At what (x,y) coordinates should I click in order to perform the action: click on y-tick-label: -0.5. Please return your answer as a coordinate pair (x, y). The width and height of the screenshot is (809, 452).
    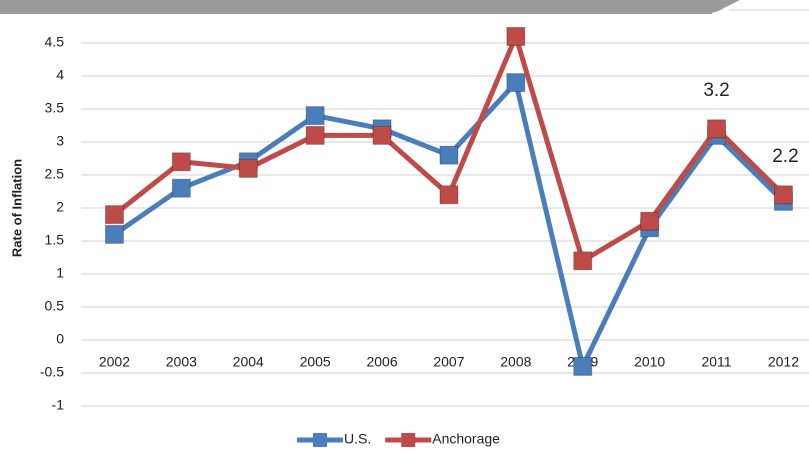
    Looking at the image, I should click on (52, 372).